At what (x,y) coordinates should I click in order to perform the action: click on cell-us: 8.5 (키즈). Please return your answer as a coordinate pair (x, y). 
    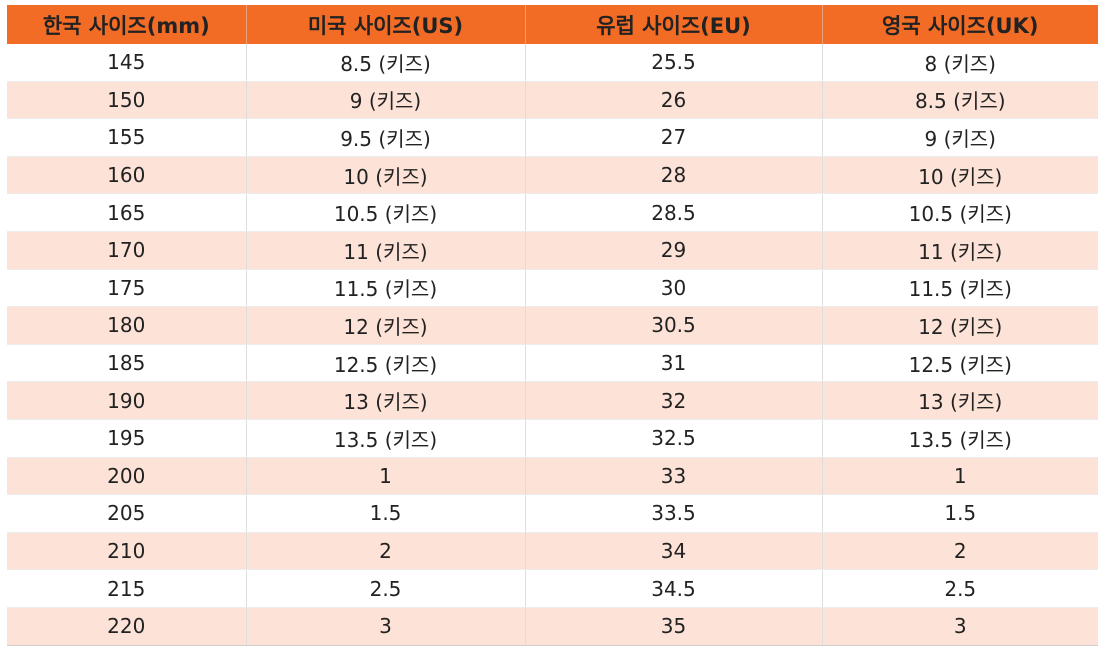
    Looking at the image, I should click on (386, 63).